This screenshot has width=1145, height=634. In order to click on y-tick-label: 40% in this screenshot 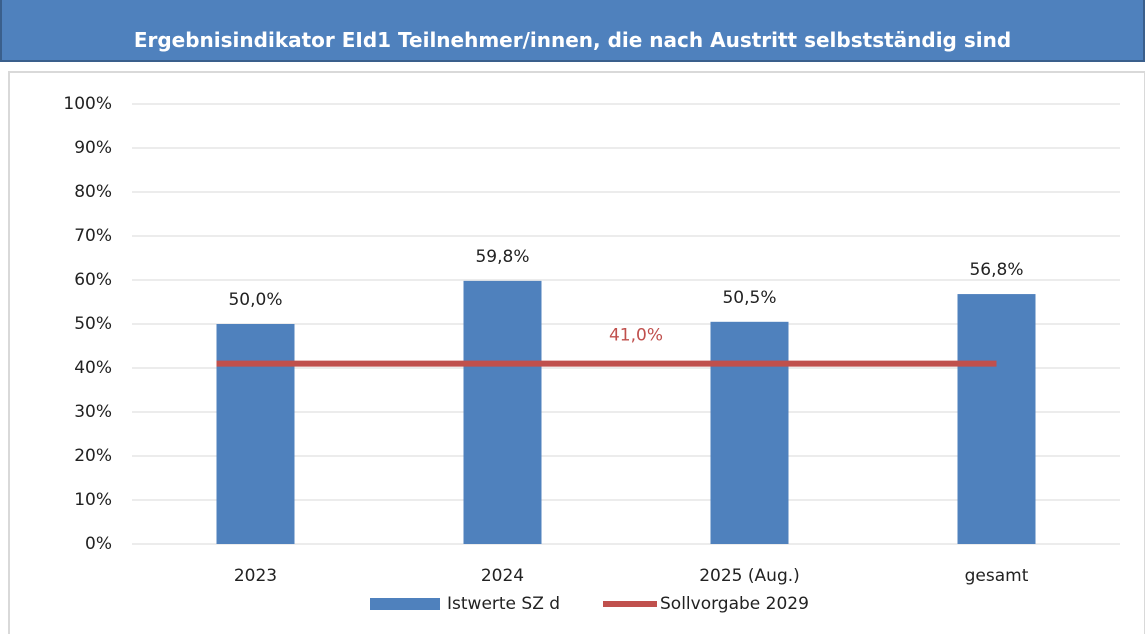, I will do `click(93, 368)`.